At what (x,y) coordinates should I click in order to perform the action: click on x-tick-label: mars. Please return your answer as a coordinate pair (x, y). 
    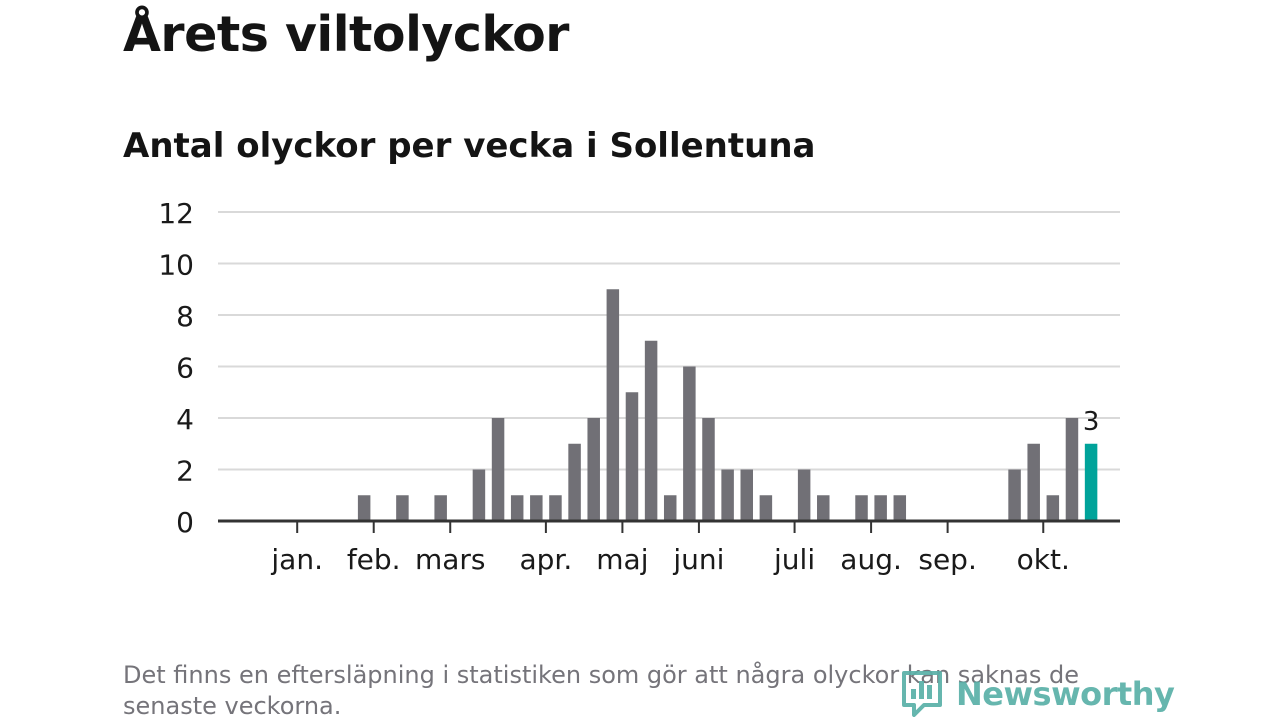
    Looking at the image, I should click on (450, 559).